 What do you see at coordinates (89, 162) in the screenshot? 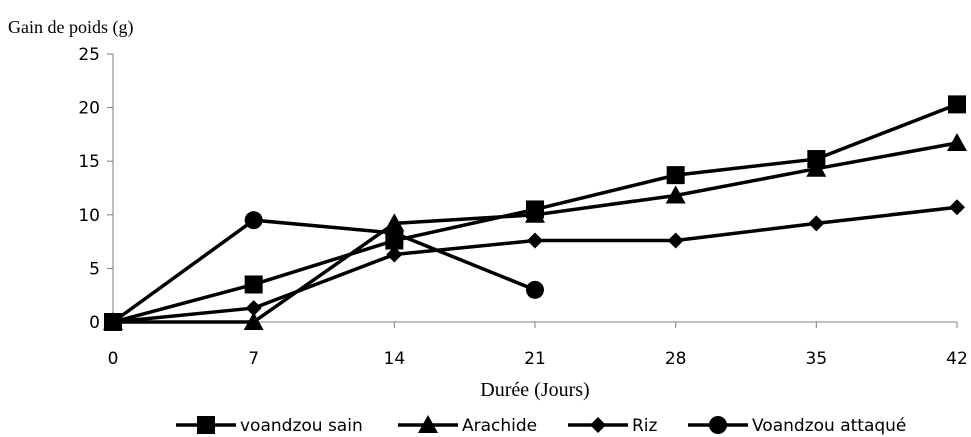
I see `y-tick-label: 15` at bounding box center [89, 162].